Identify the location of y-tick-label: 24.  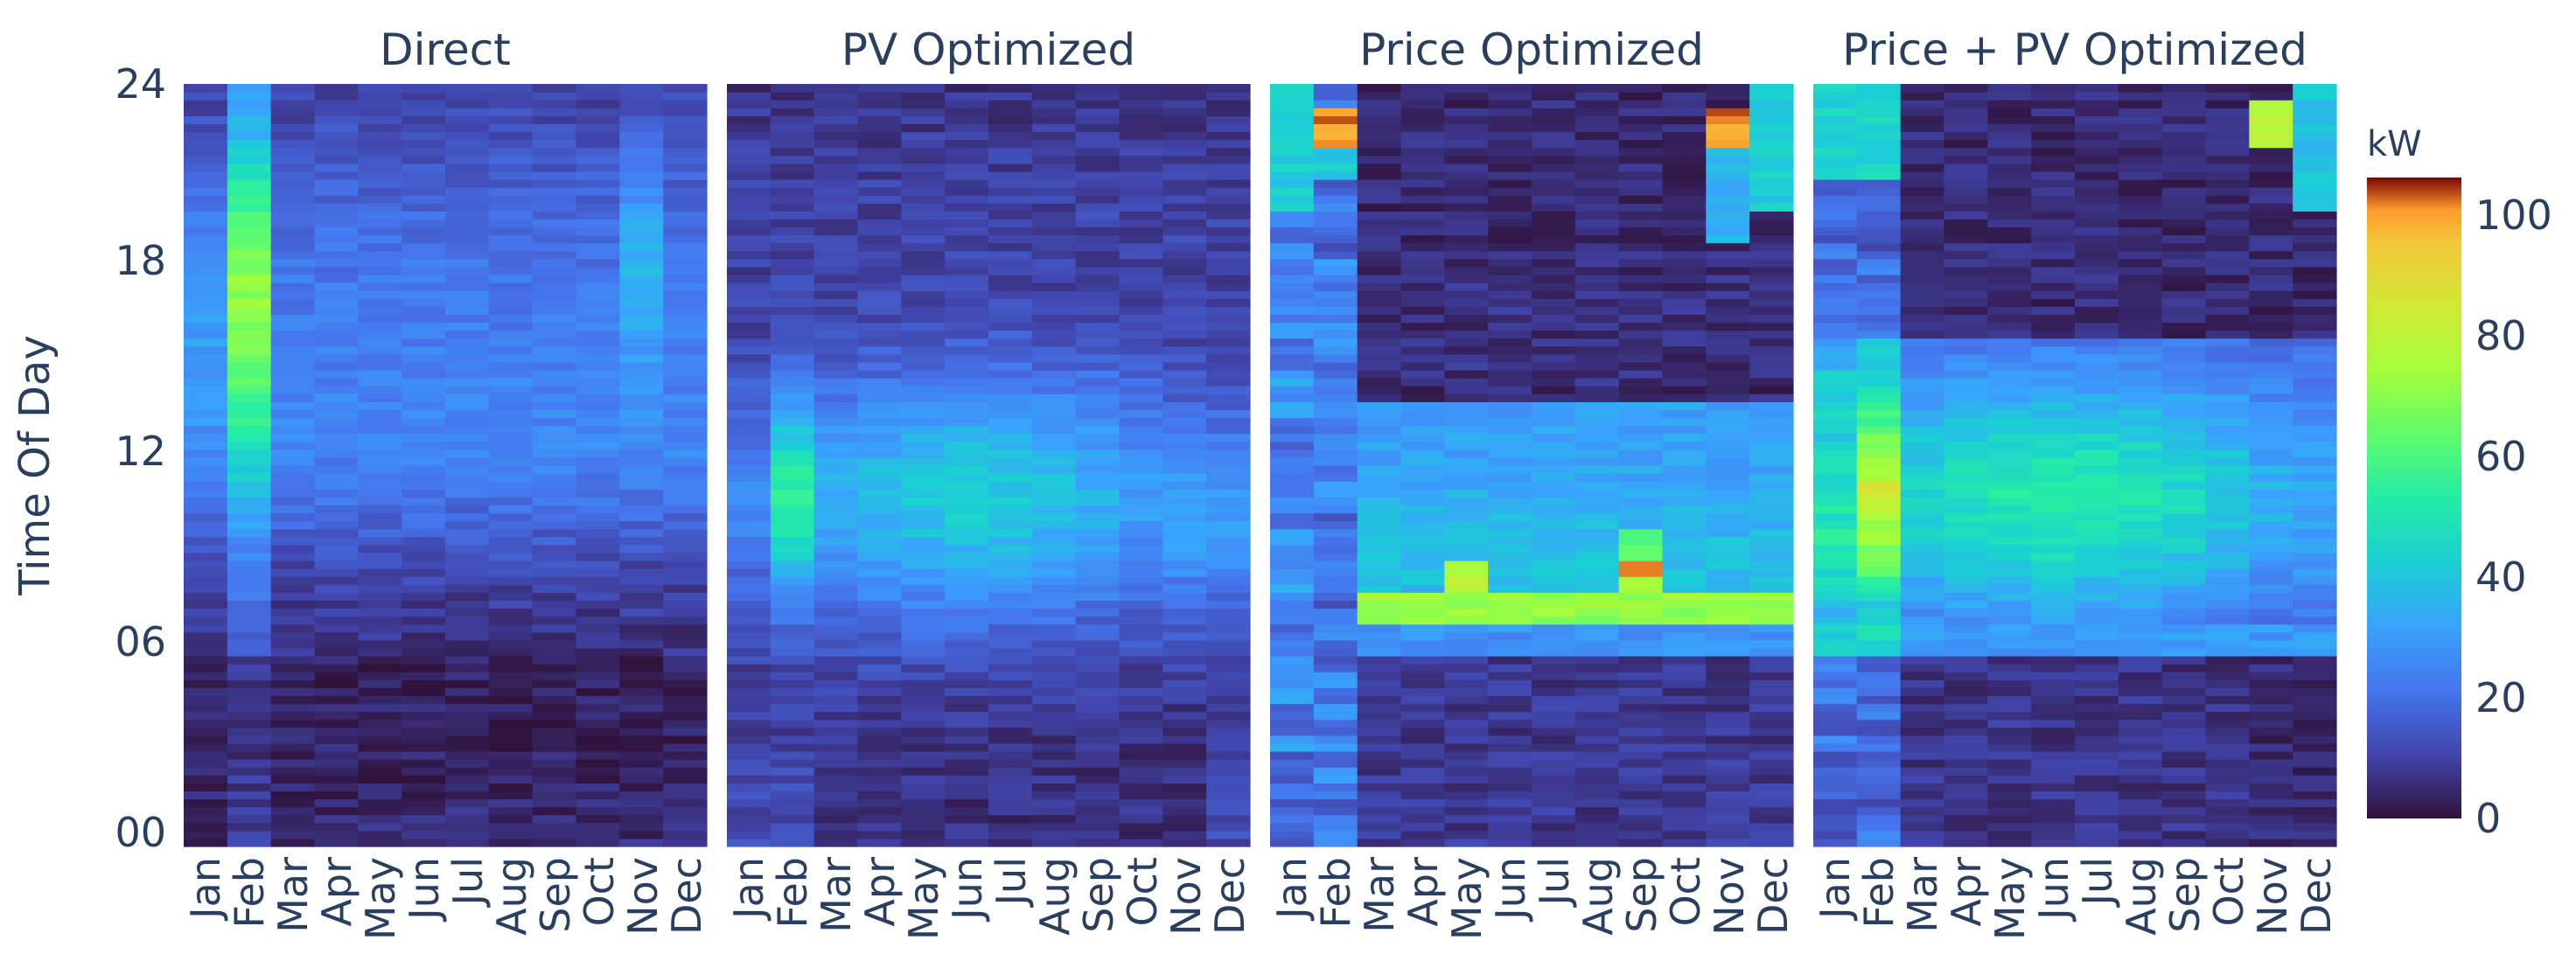
(140, 84).